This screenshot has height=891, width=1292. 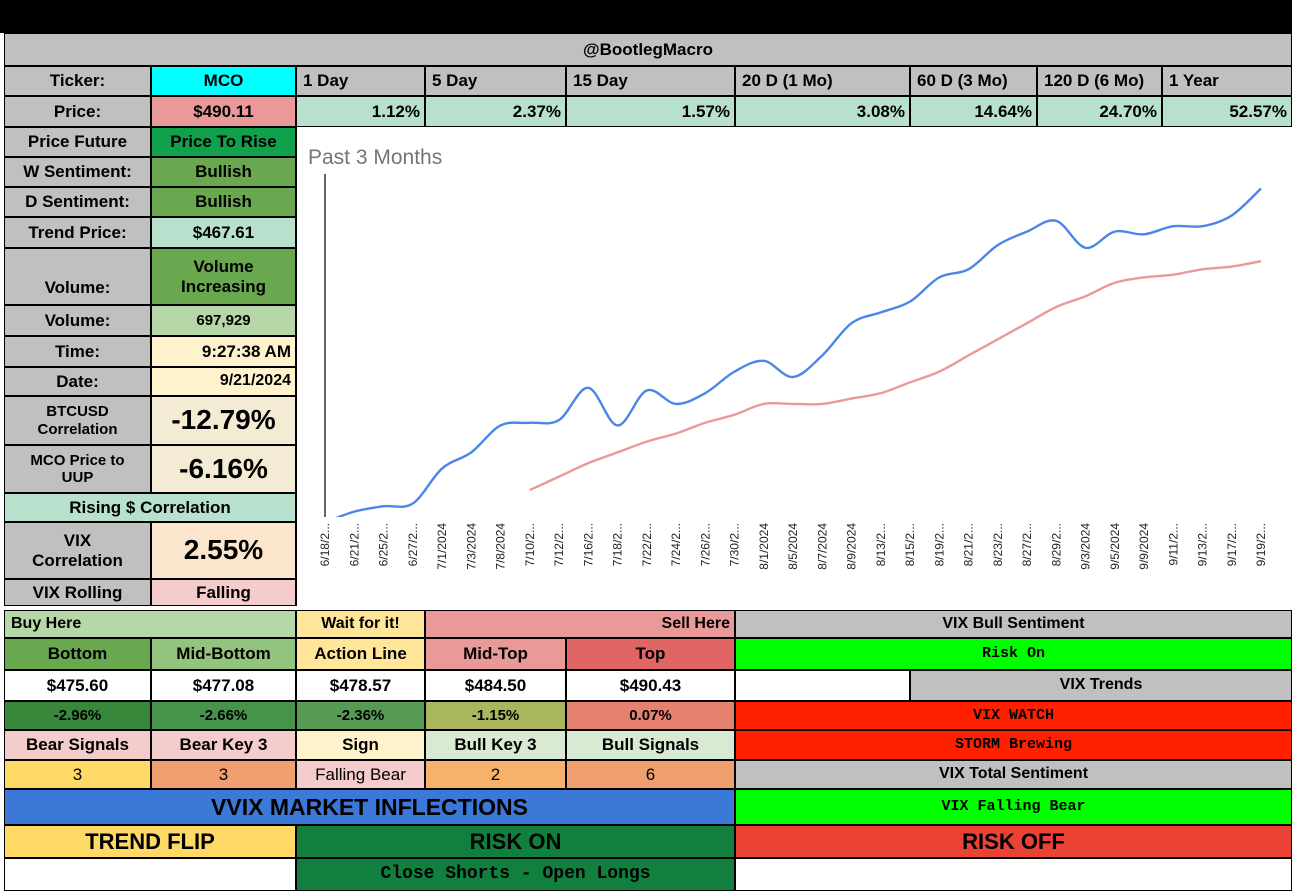 I want to click on vix-trends-blank, so click(x=822, y=685).